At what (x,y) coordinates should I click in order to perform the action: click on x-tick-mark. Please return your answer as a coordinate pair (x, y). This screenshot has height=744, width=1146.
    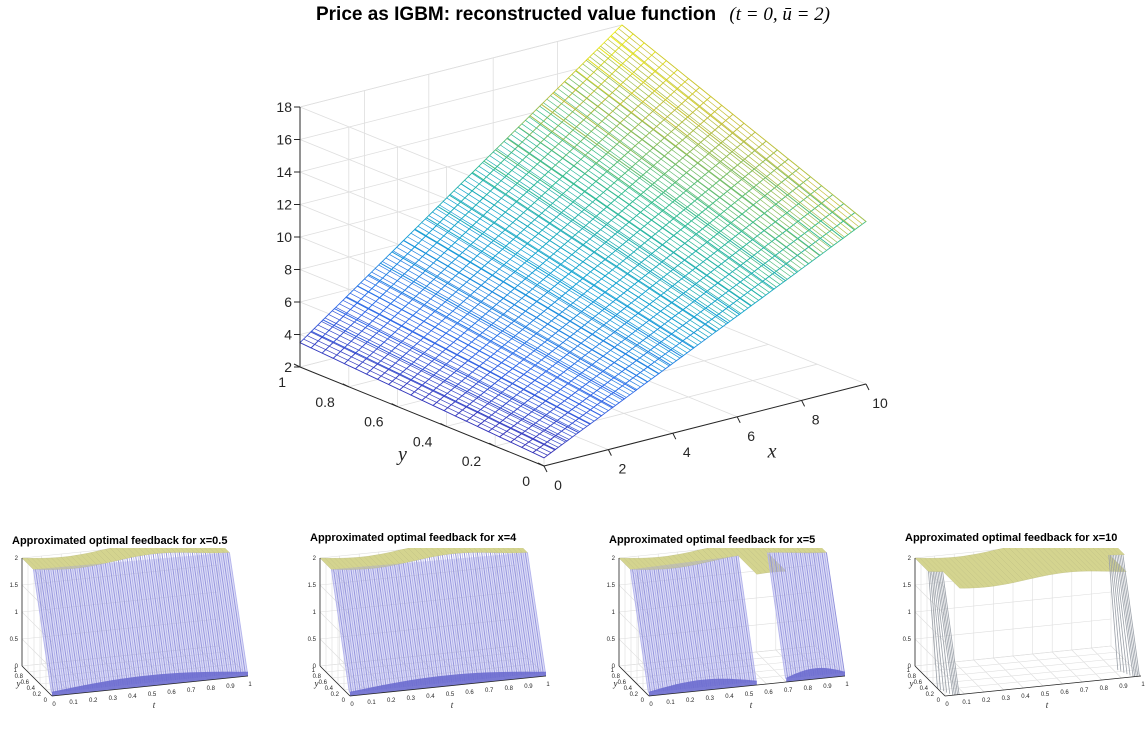
    Looking at the image, I should click on (609, 452).